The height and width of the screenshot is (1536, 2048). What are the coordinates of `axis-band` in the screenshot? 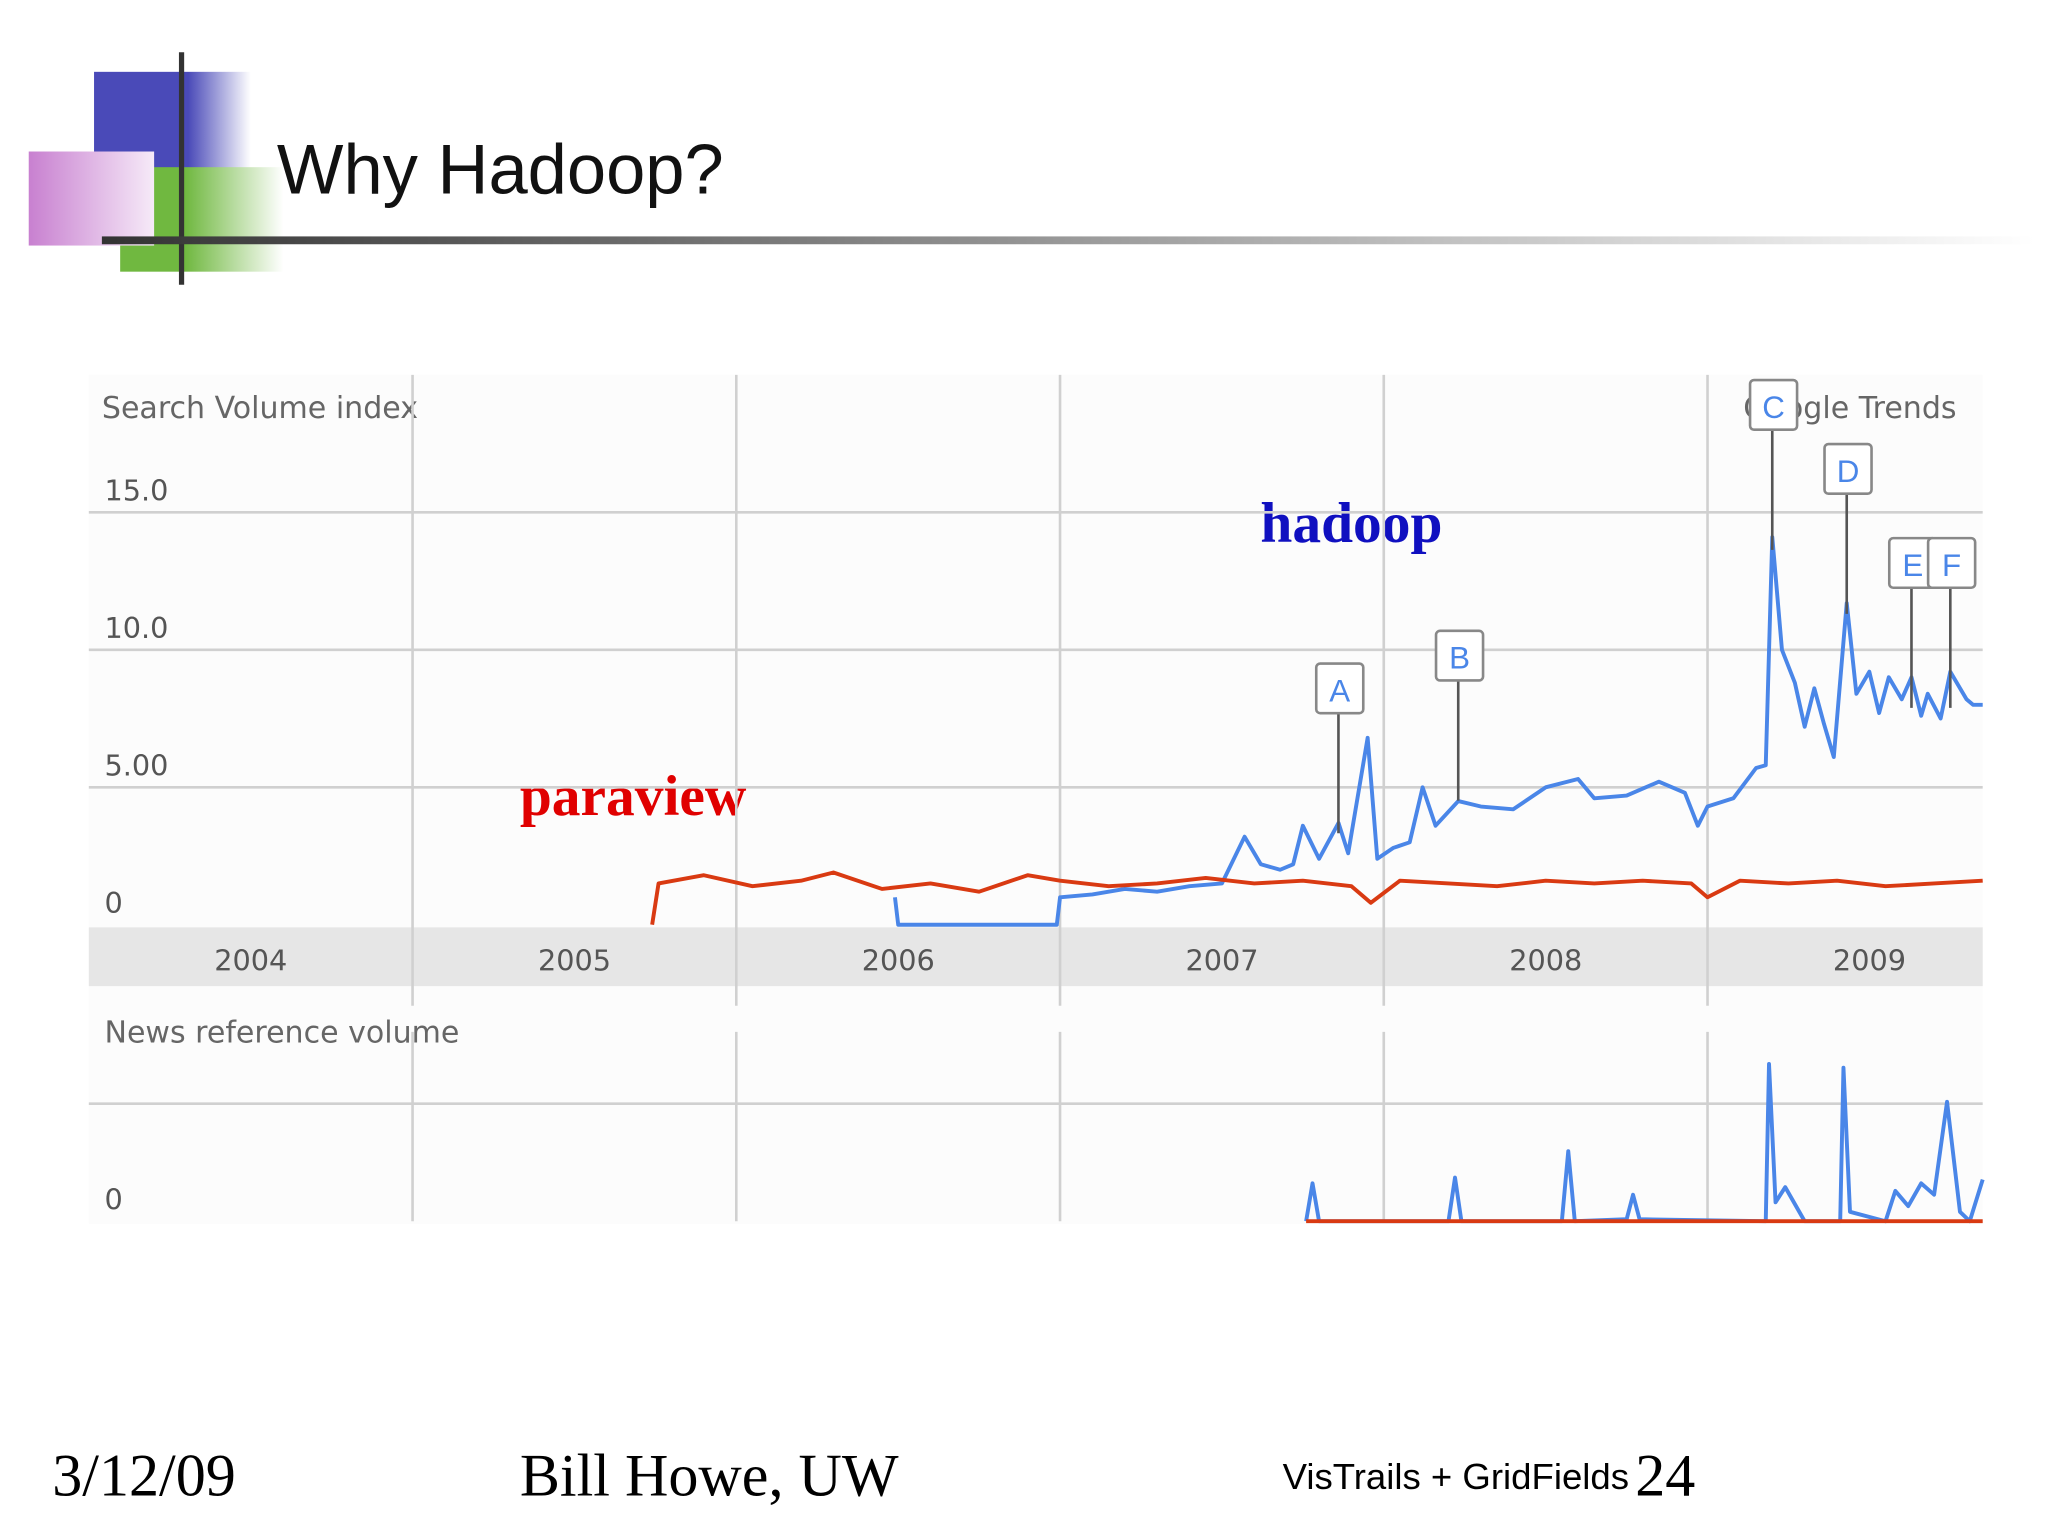 It's located at (1035, 957).